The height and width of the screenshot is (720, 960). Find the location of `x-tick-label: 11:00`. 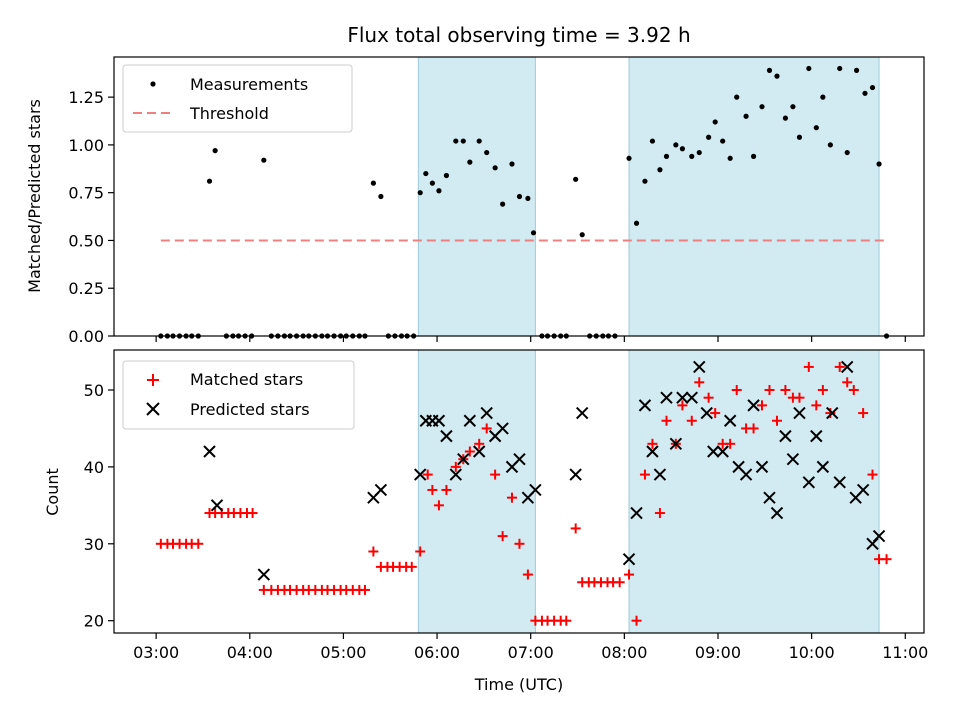

x-tick-label: 11:00 is located at coordinates (905, 652).